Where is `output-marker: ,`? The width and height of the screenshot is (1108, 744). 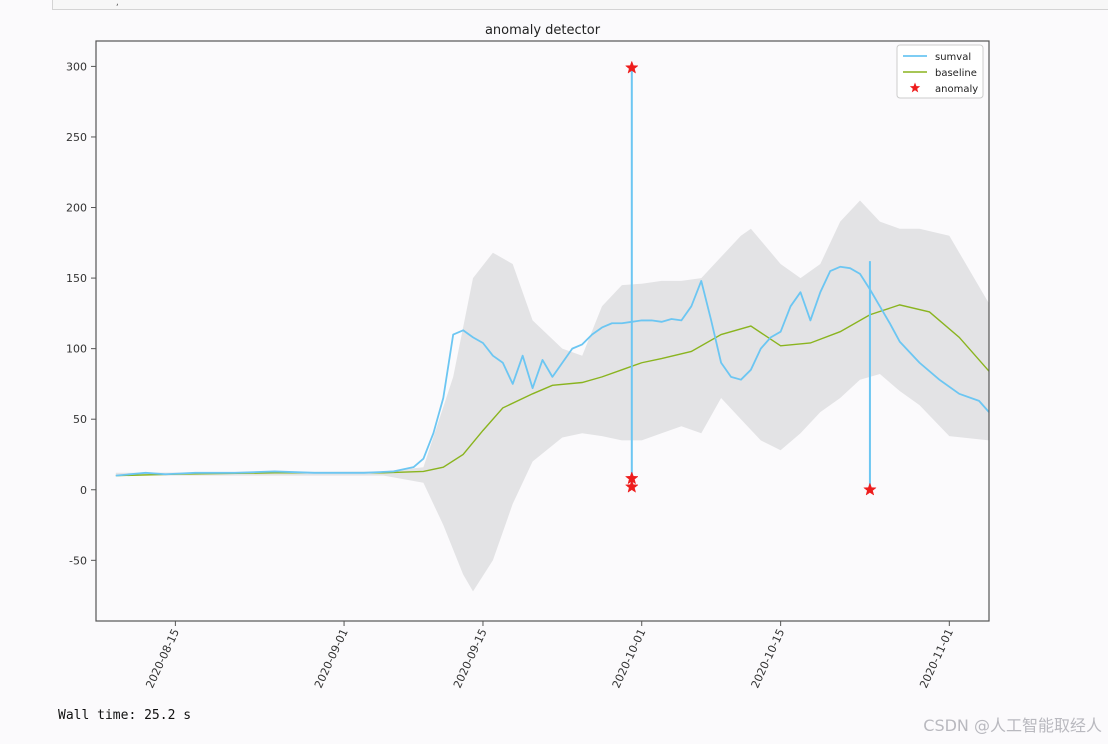
output-marker: , is located at coordinates (117, 3).